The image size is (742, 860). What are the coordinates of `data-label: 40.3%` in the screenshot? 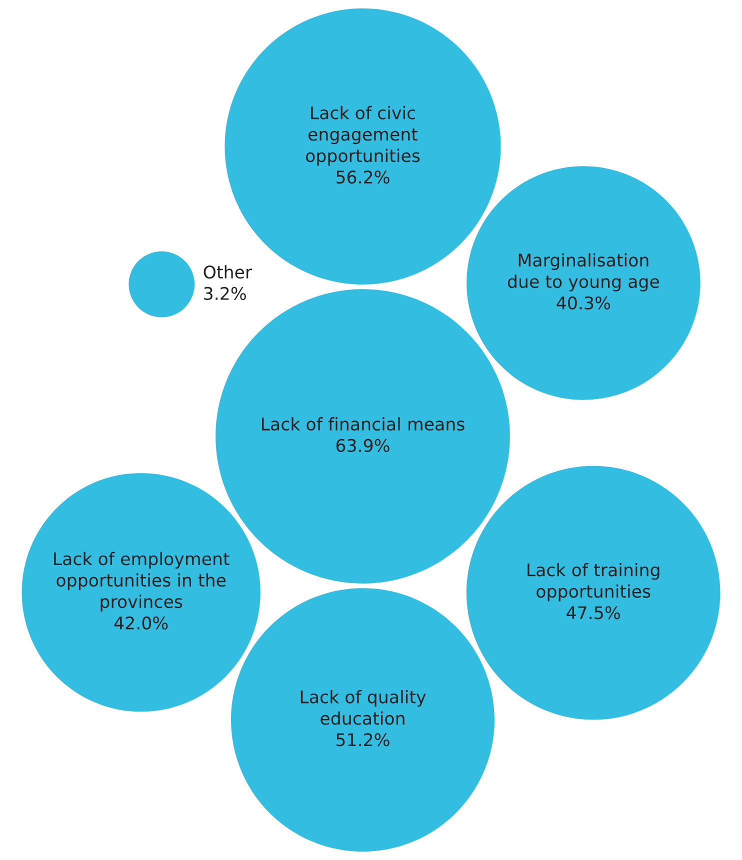 It's located at (583, 303).